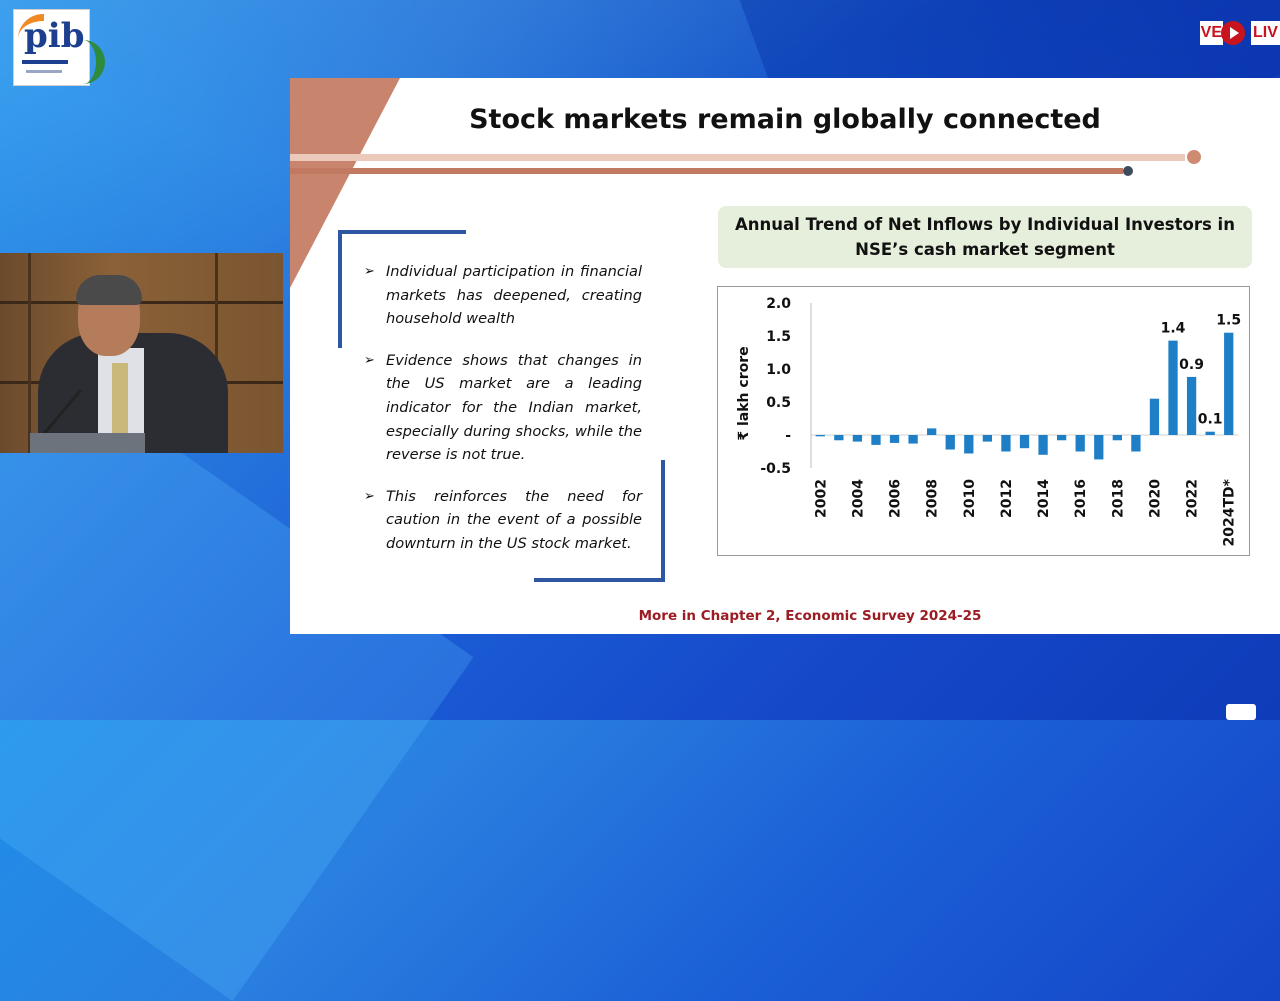 This screenshot has height=1001, width=1280. What do you see at coordinates (788, 436) in the screenshot?
I see `y-tick-label: -` at bounding box center [788, 436].